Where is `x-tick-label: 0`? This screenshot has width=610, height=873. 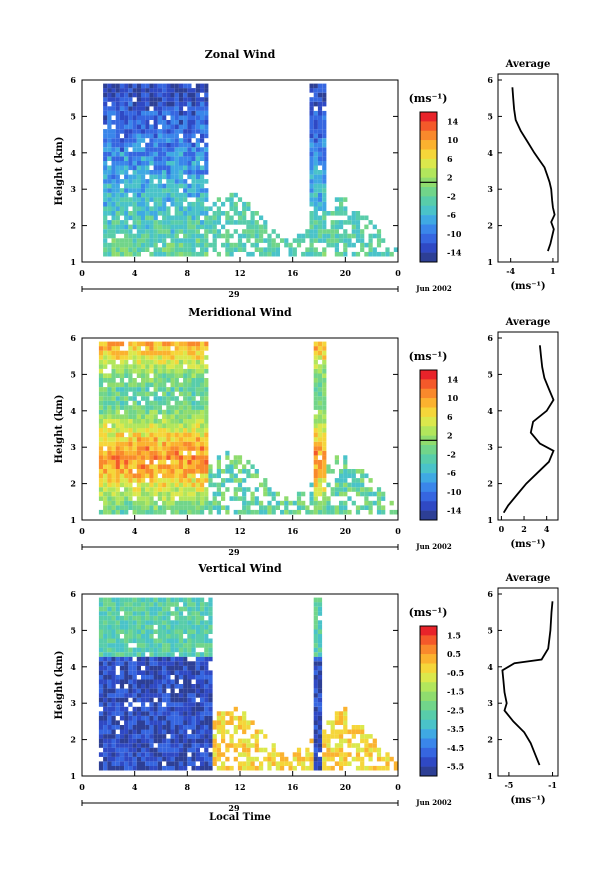 x-tick-label: 0 is located at coordinates (82, 273).